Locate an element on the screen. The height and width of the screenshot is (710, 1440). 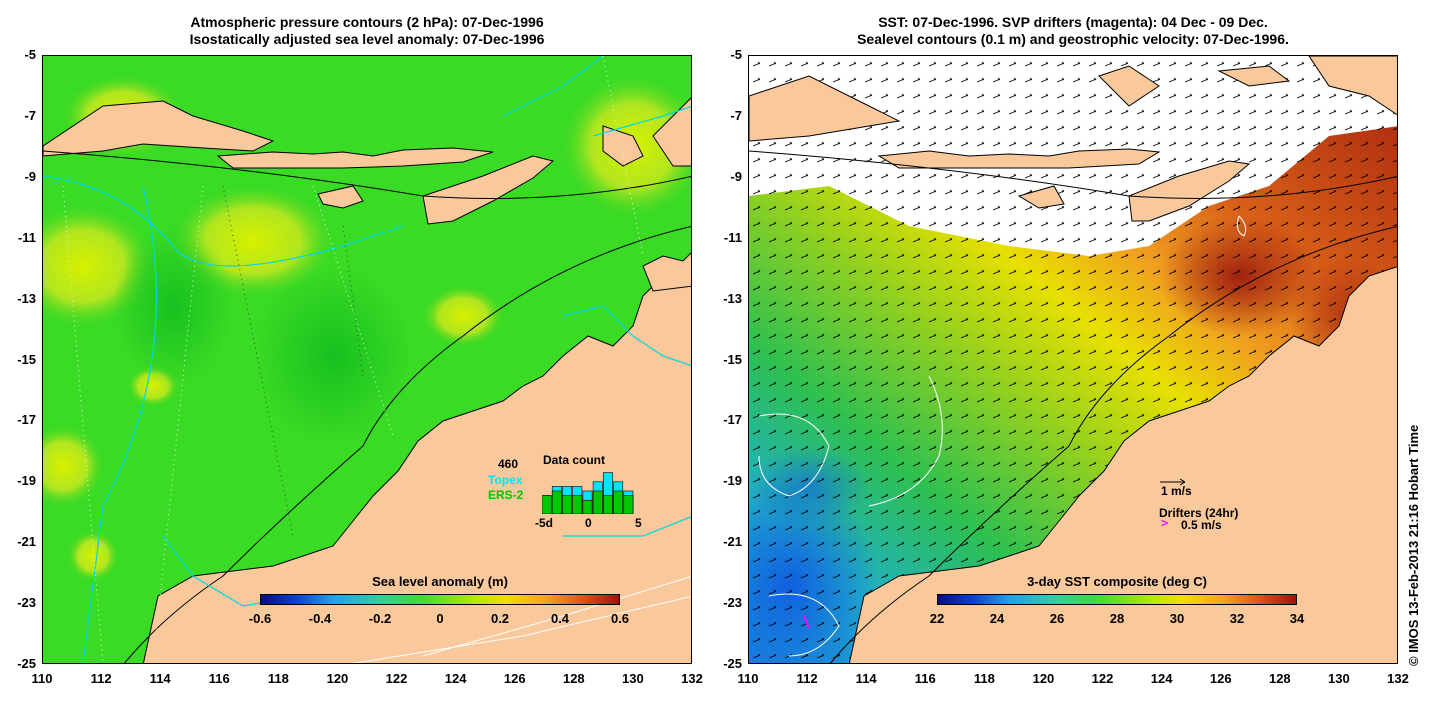
right-x-tick: 118 is located at coordinates (984, 678).